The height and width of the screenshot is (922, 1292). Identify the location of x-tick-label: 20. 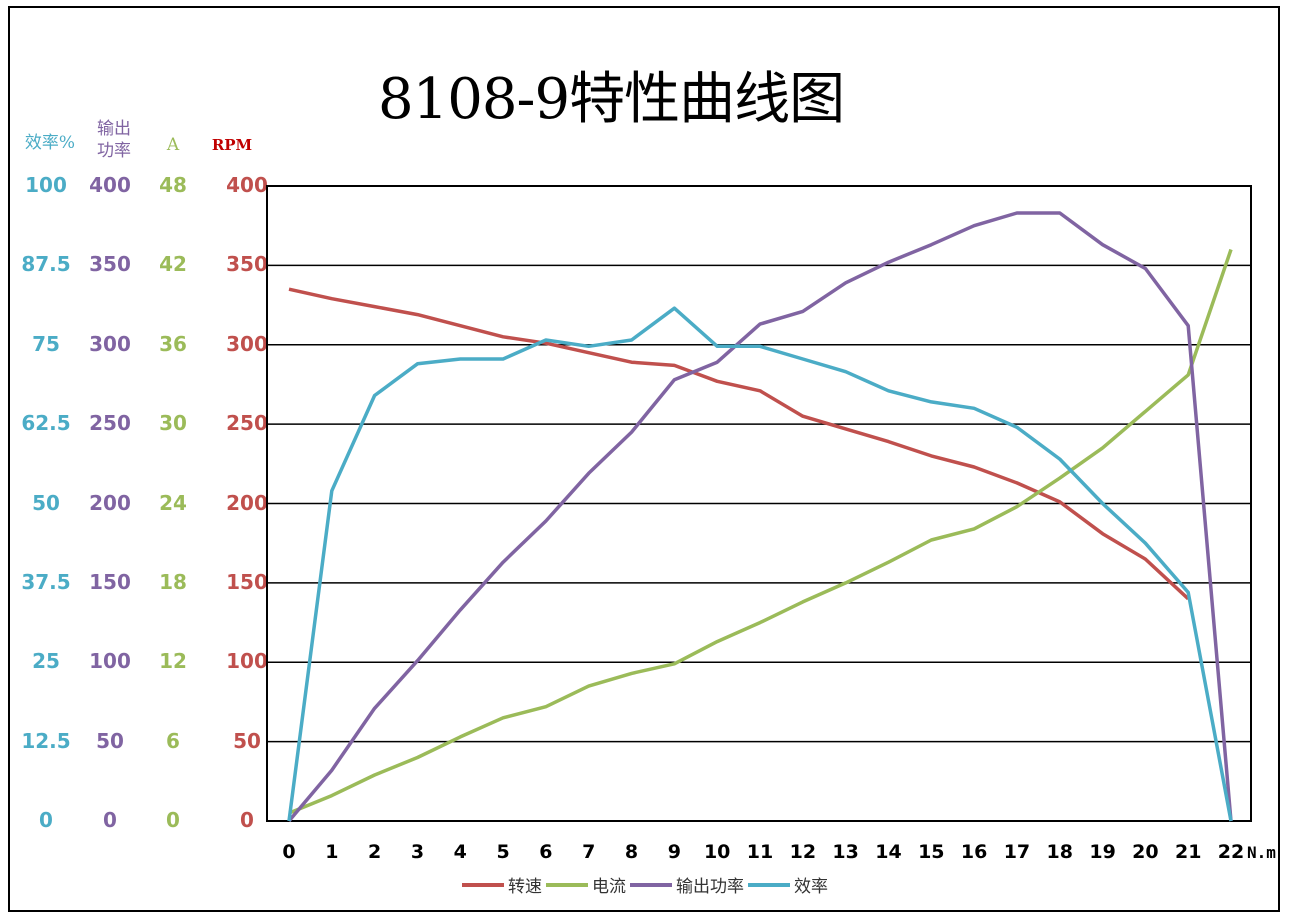
(1145, 852).